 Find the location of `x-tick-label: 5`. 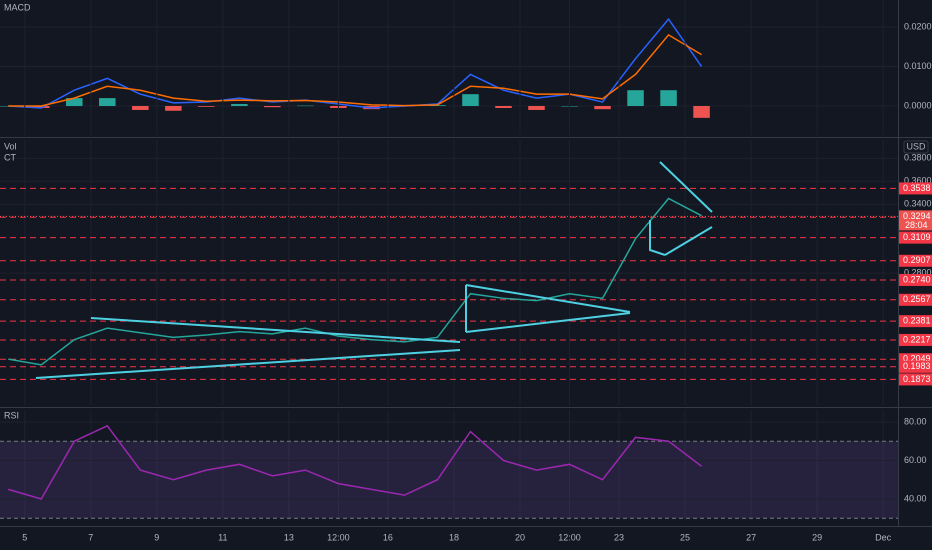

x-tick-label: 5 is located at coordinates (24, 537).